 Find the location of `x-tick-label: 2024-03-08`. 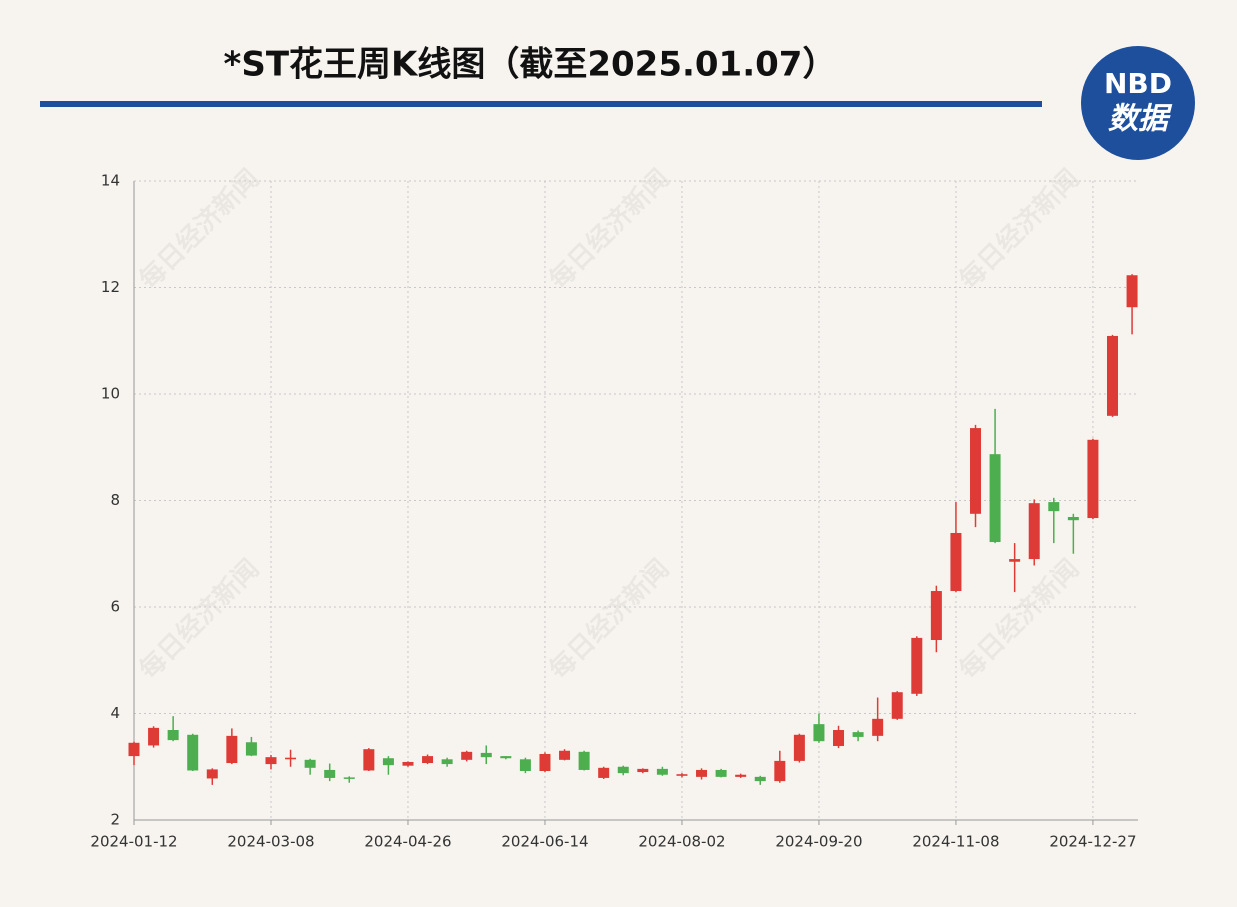

x-tick-label: 2024-03-08 is located at coordinates (270, 842).